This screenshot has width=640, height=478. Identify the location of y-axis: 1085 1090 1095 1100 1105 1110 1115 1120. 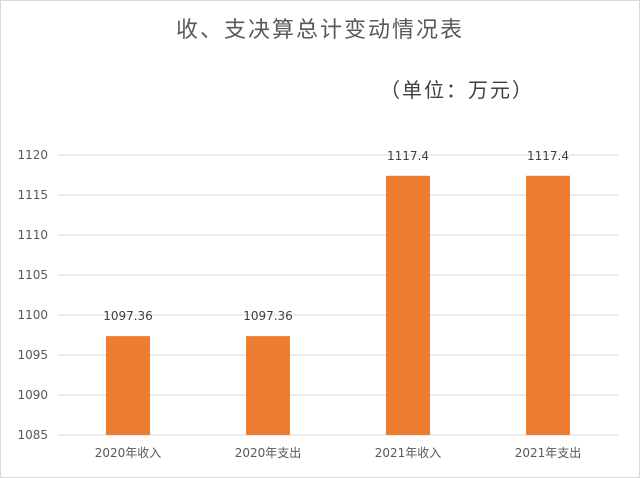
(32, 295).